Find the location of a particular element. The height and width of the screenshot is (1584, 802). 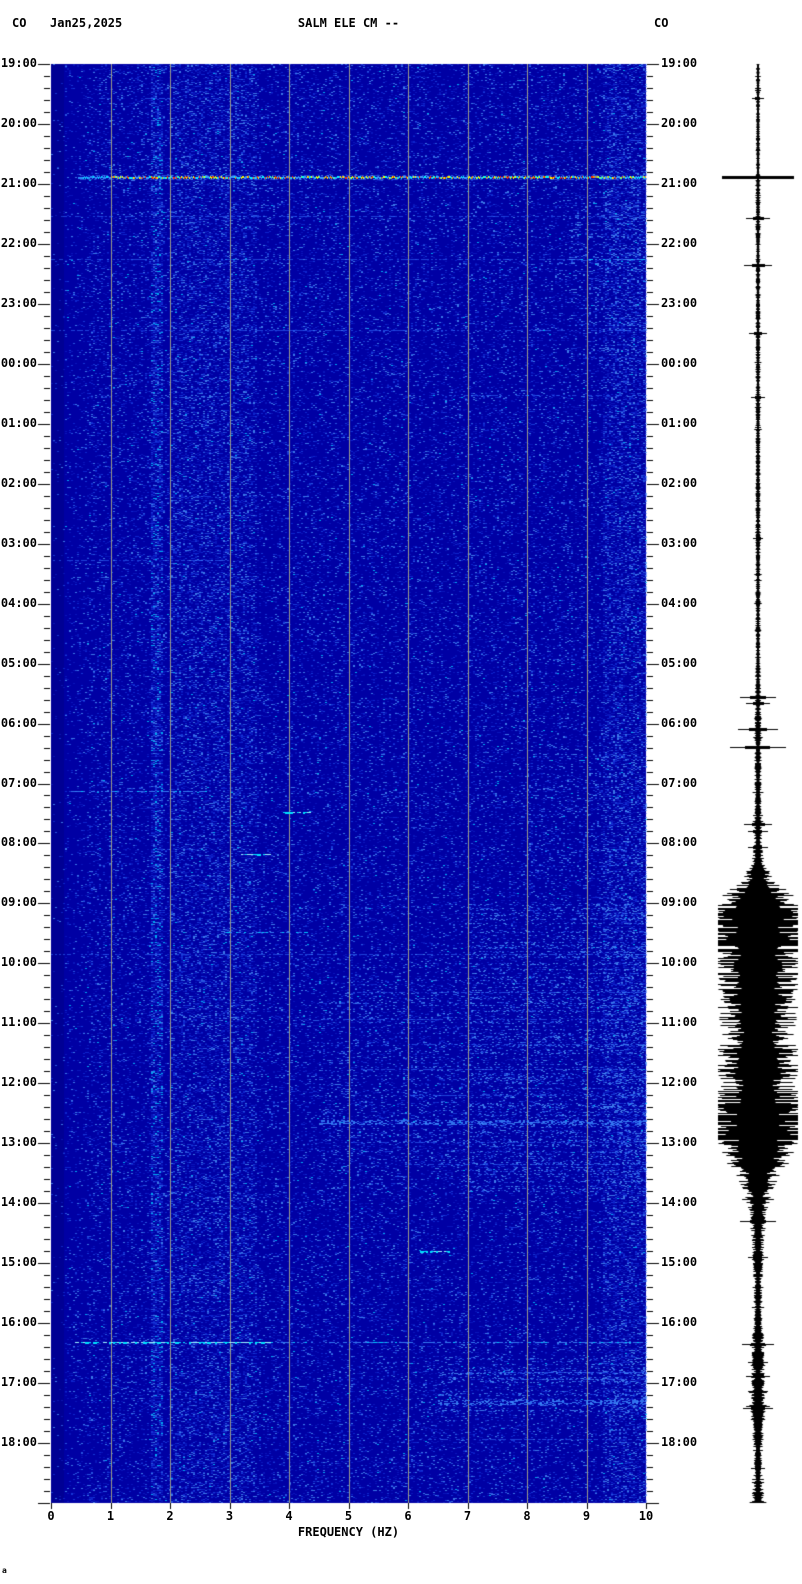

time-label-left: 10:00 is located at coordinates (18, 962).